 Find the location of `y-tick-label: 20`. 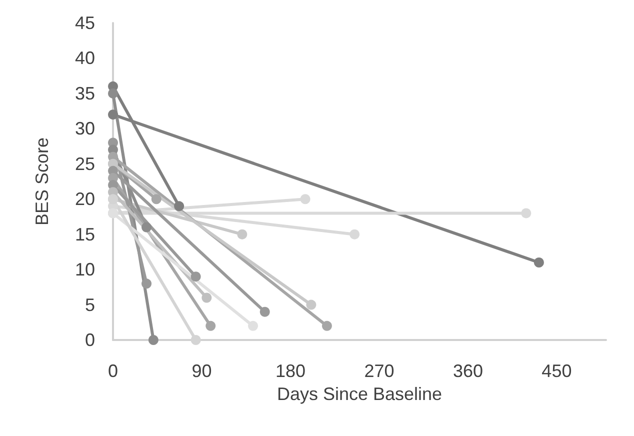

y-tick-label: 20 is located at coordinates (84, 199).